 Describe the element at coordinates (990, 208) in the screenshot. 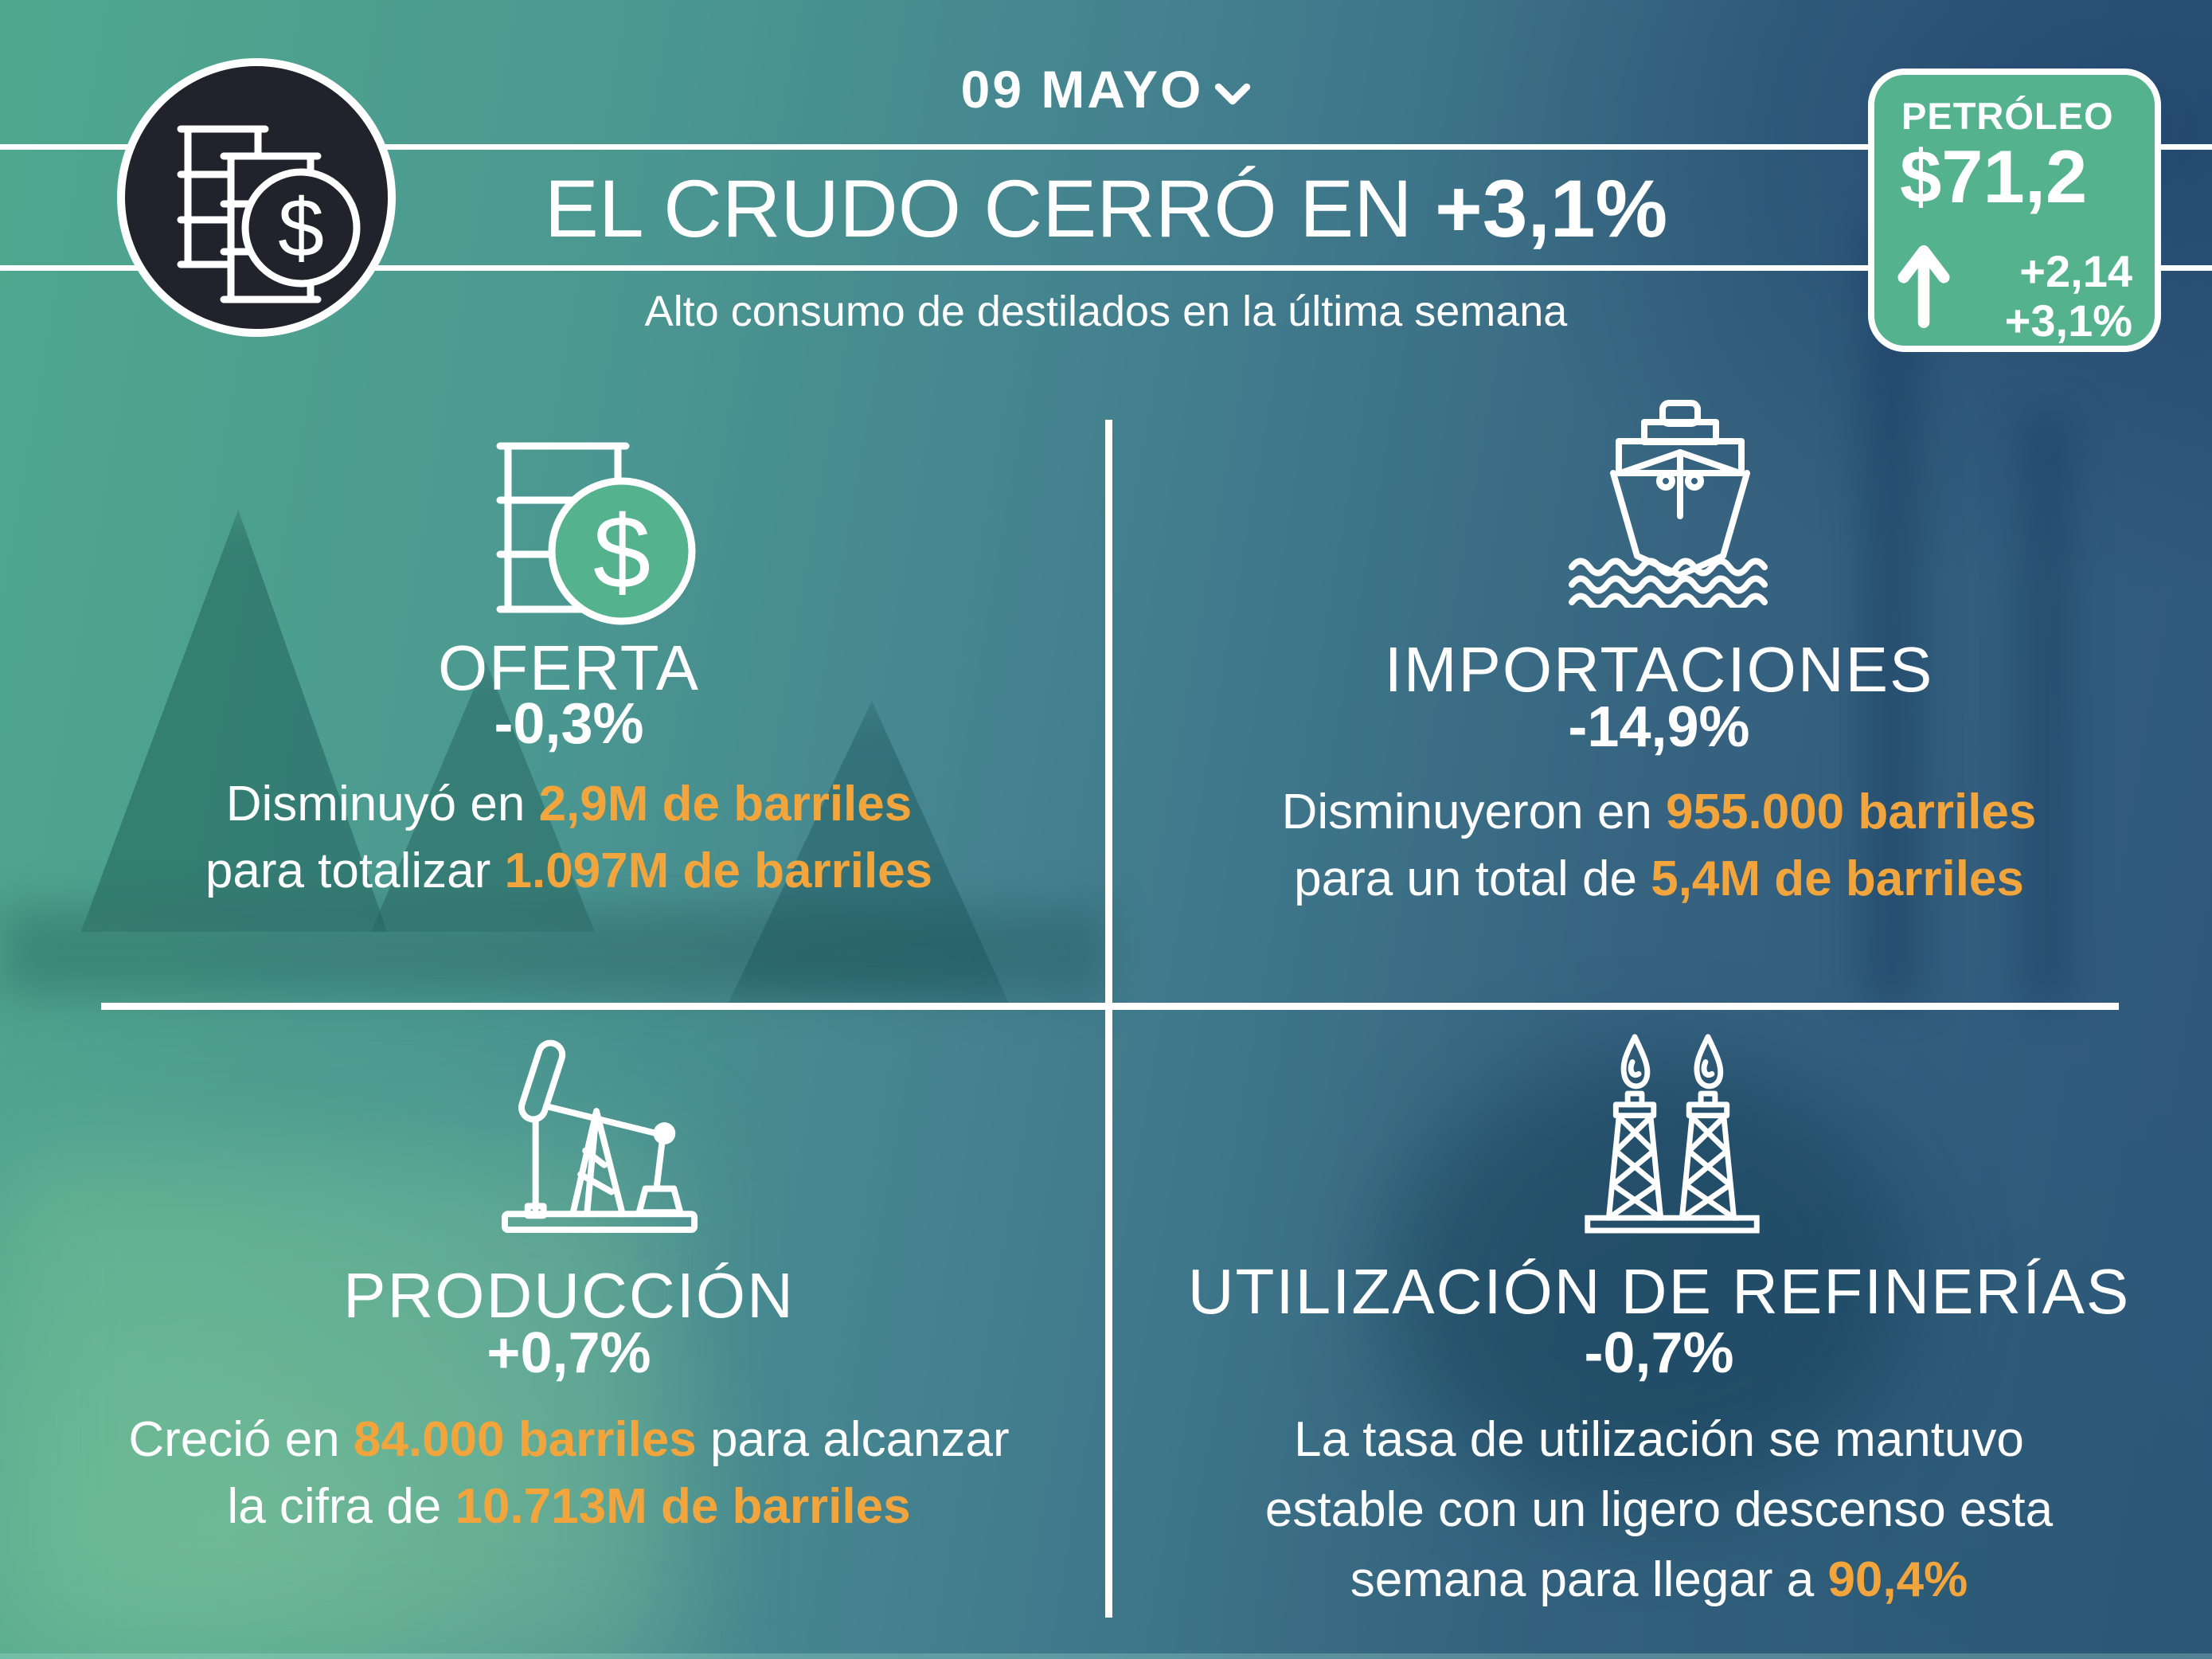

I see `headline-text: EL CRUDO CERRÓ EN` at that location.